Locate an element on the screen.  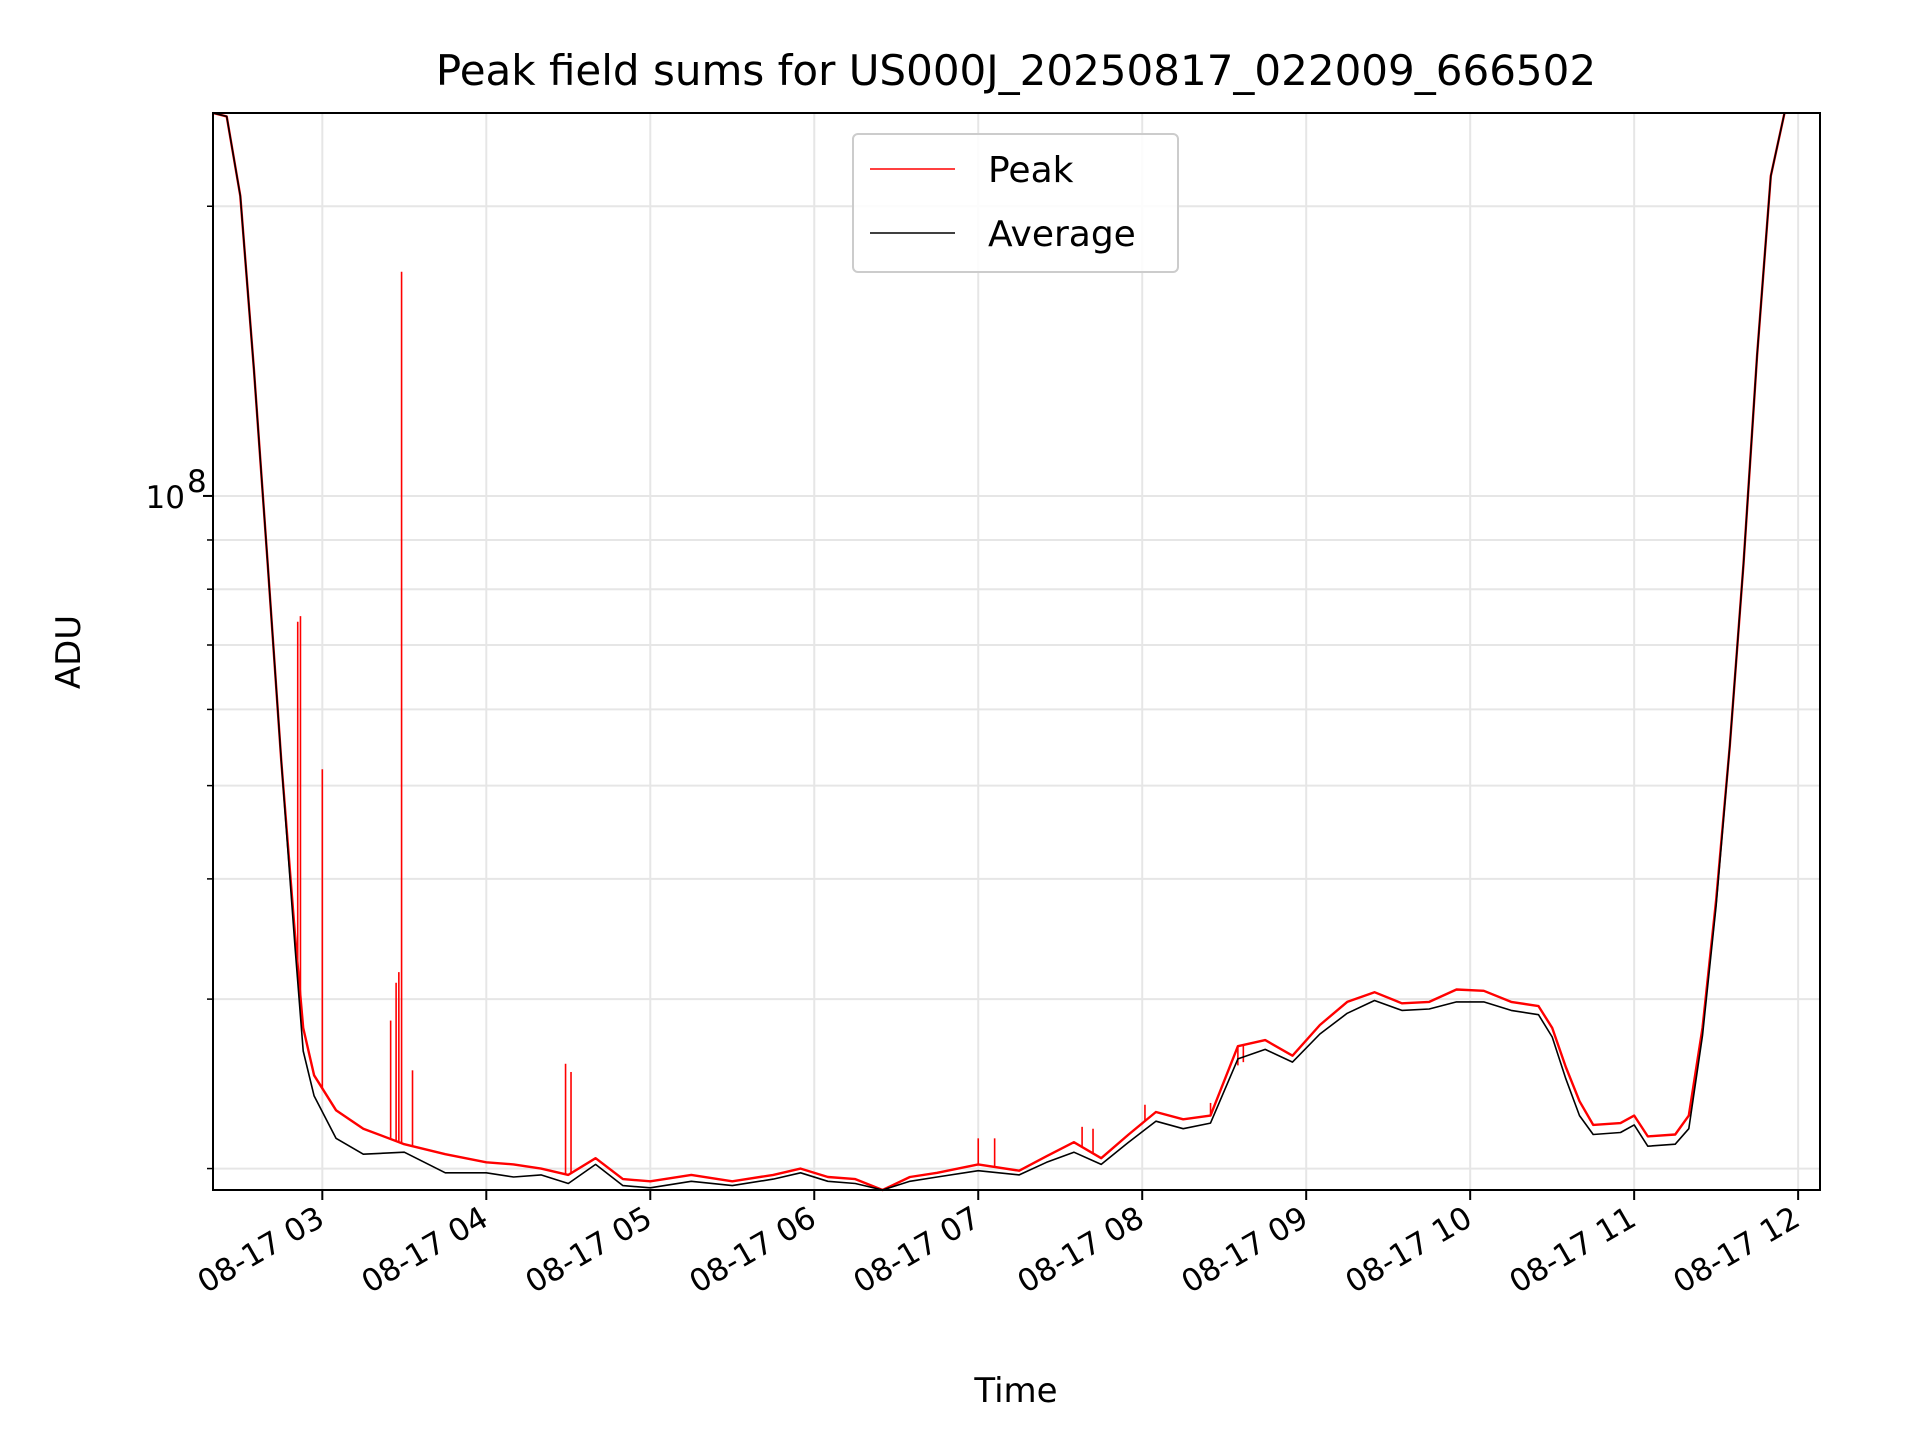
y-tick-exponent: 8 is located at coordinates (197, 482).